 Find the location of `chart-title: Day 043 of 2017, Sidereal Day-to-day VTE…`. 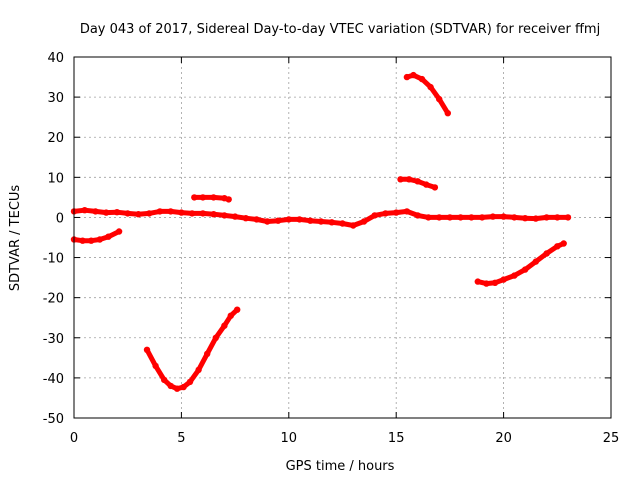

chart-title: Day 043 of 2017, Sidereal Day-to-day VTE… is located at coordinates (340, 29).